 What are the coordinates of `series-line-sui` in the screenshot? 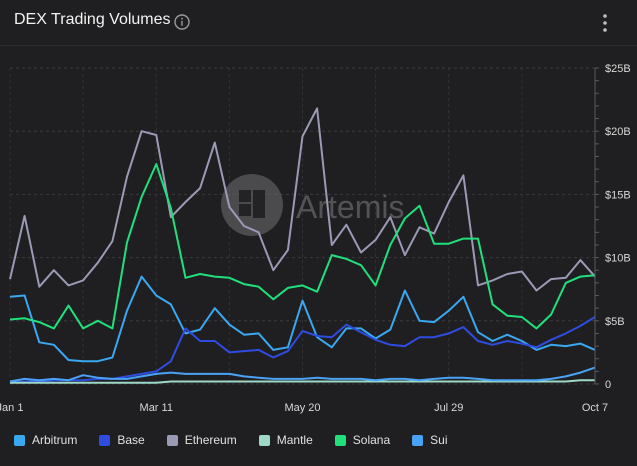 It's located at (302, 374).